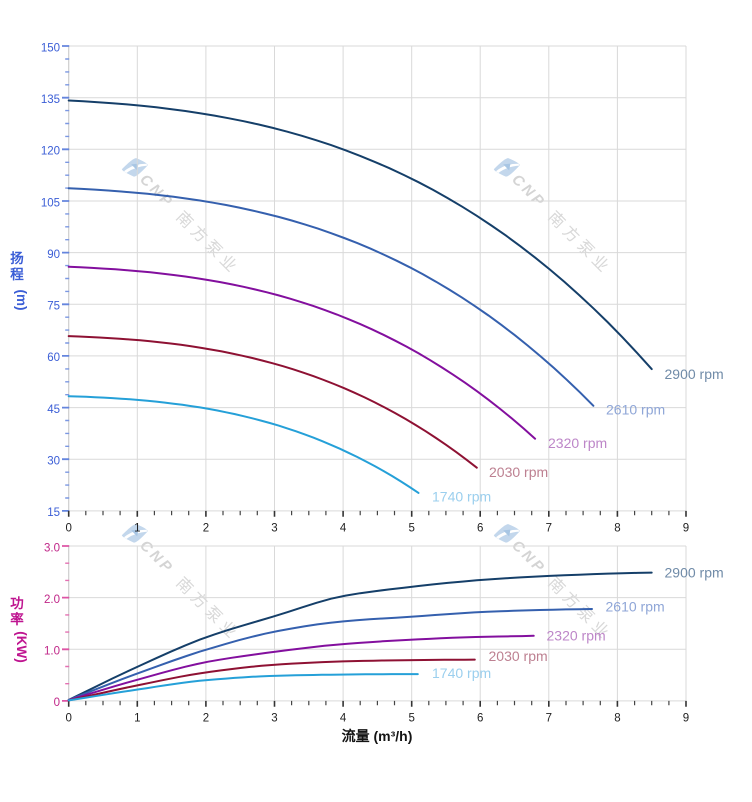  I want to click on svg-text: 150, so click(50, 48).